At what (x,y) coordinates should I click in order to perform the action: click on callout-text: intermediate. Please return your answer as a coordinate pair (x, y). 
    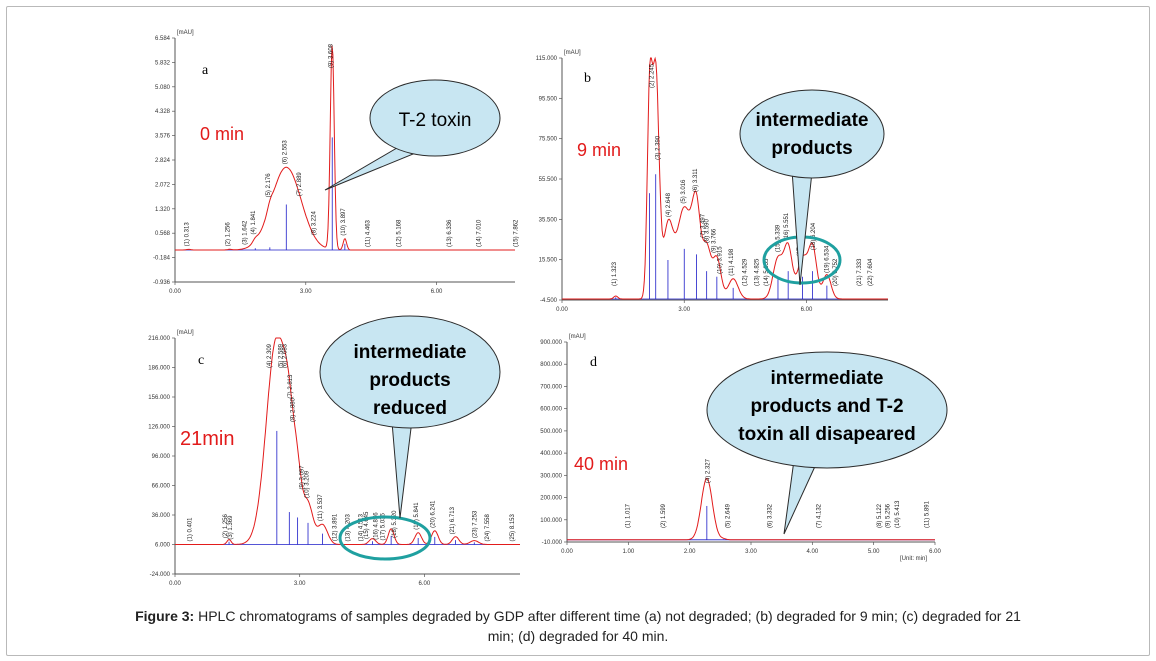
    Looking at the image, I should click on (410, 352).